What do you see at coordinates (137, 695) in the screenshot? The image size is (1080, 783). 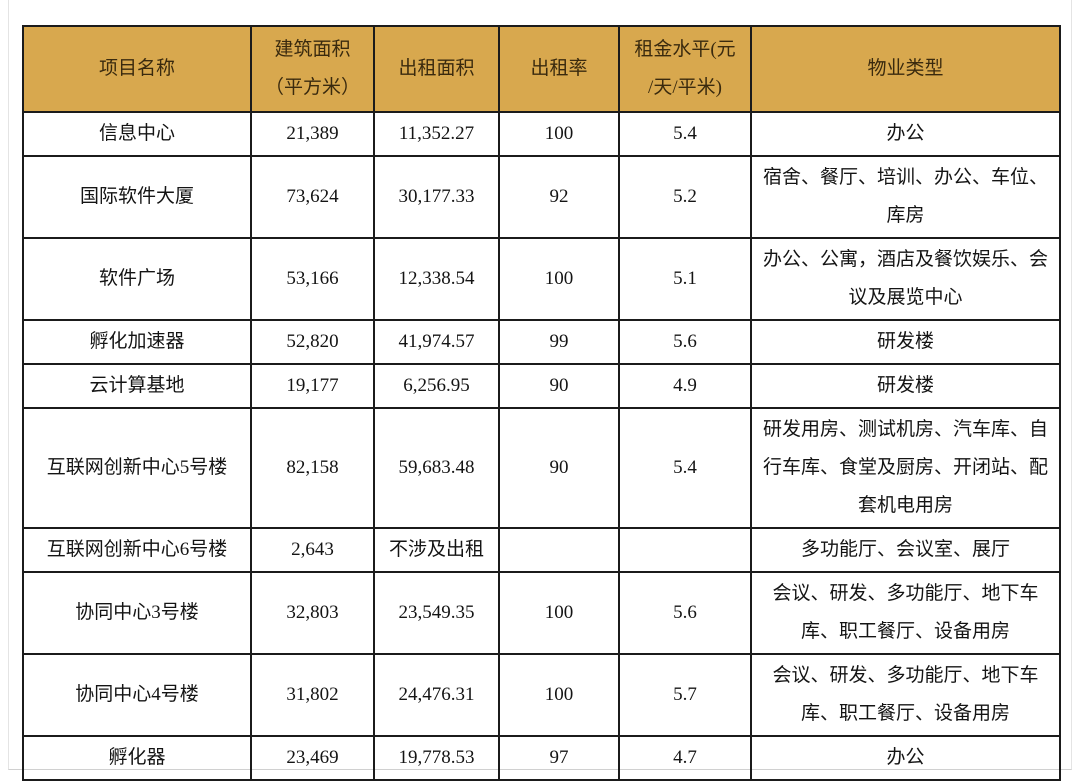 I see `cell-project-name: 协同中心4号楼` at bounding box center [137, 695].